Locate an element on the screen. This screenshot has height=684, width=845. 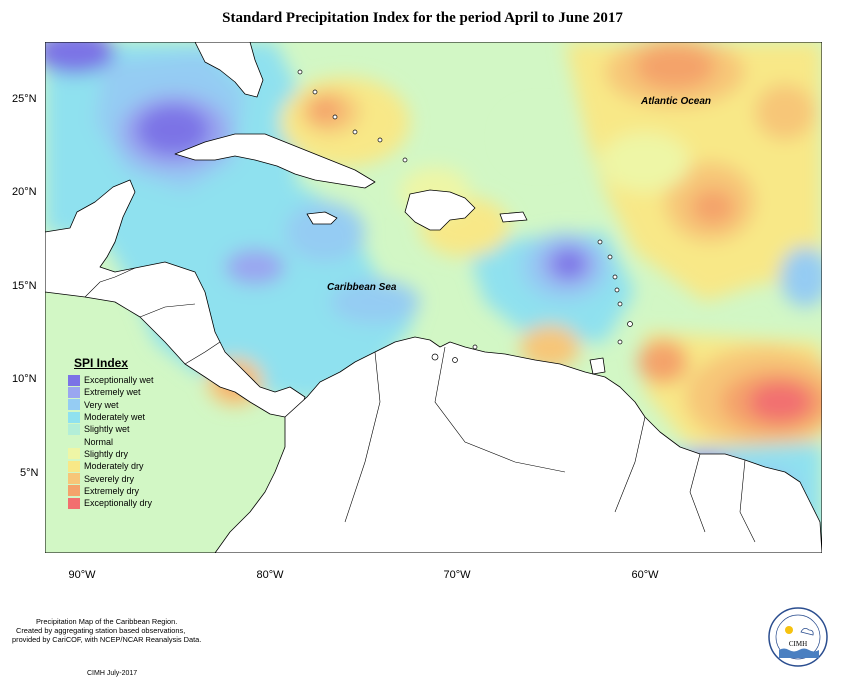
x-tick-70w: 70°W is located at coordinates (457, 575).